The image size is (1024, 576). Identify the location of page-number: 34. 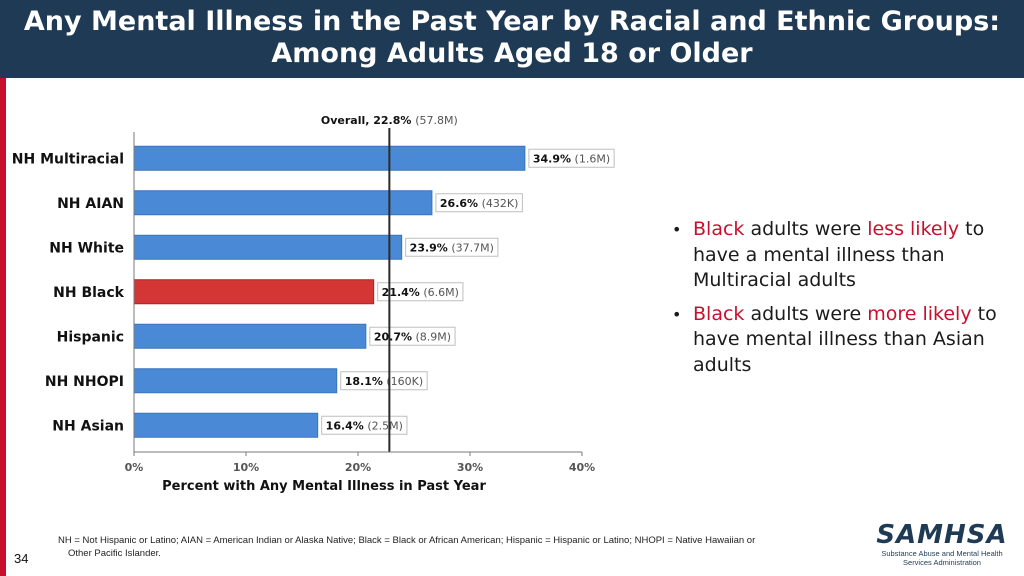
(21, 558).